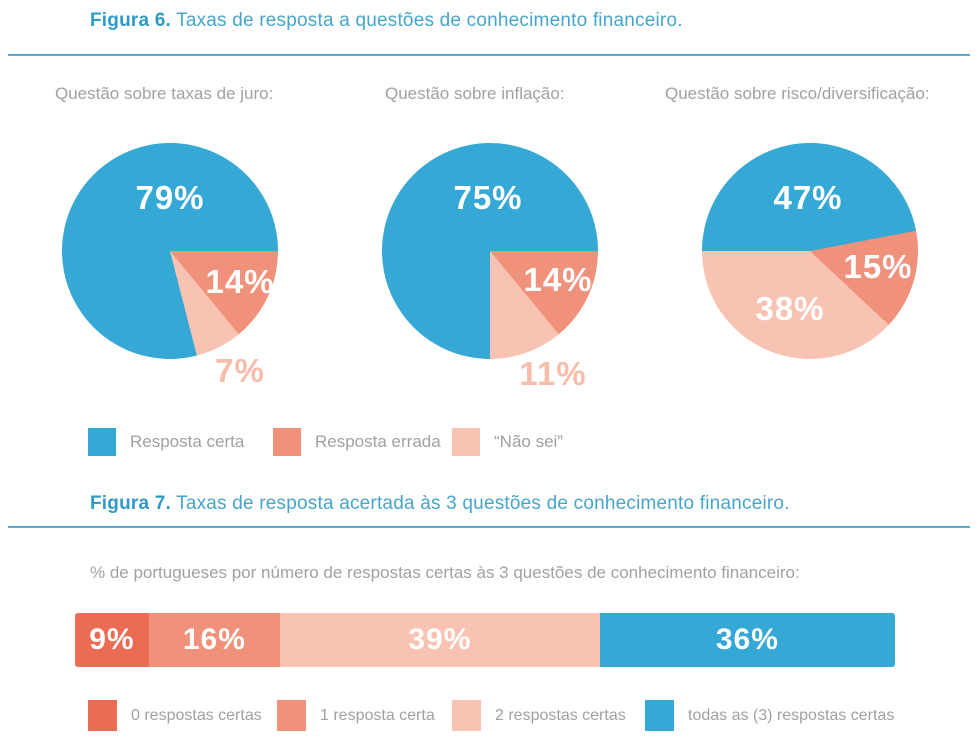  What do you see at coordinates (130, 503) in the screenshot?
I see `figure7-heading-number: Figura 7.` at bounding box center [130, 503].